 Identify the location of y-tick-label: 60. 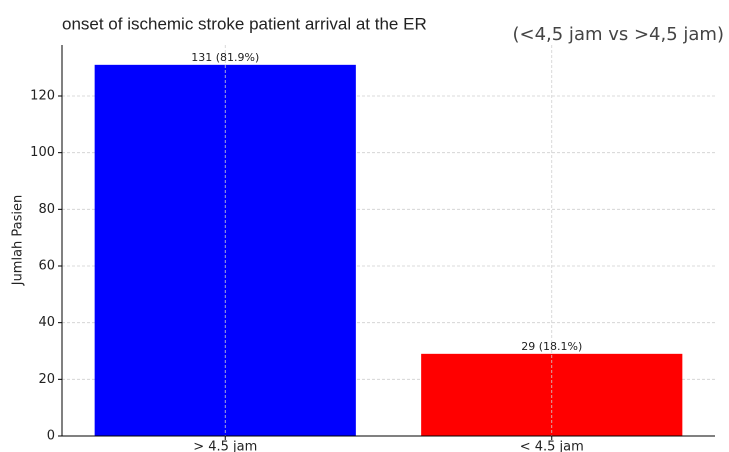
(46, 266).